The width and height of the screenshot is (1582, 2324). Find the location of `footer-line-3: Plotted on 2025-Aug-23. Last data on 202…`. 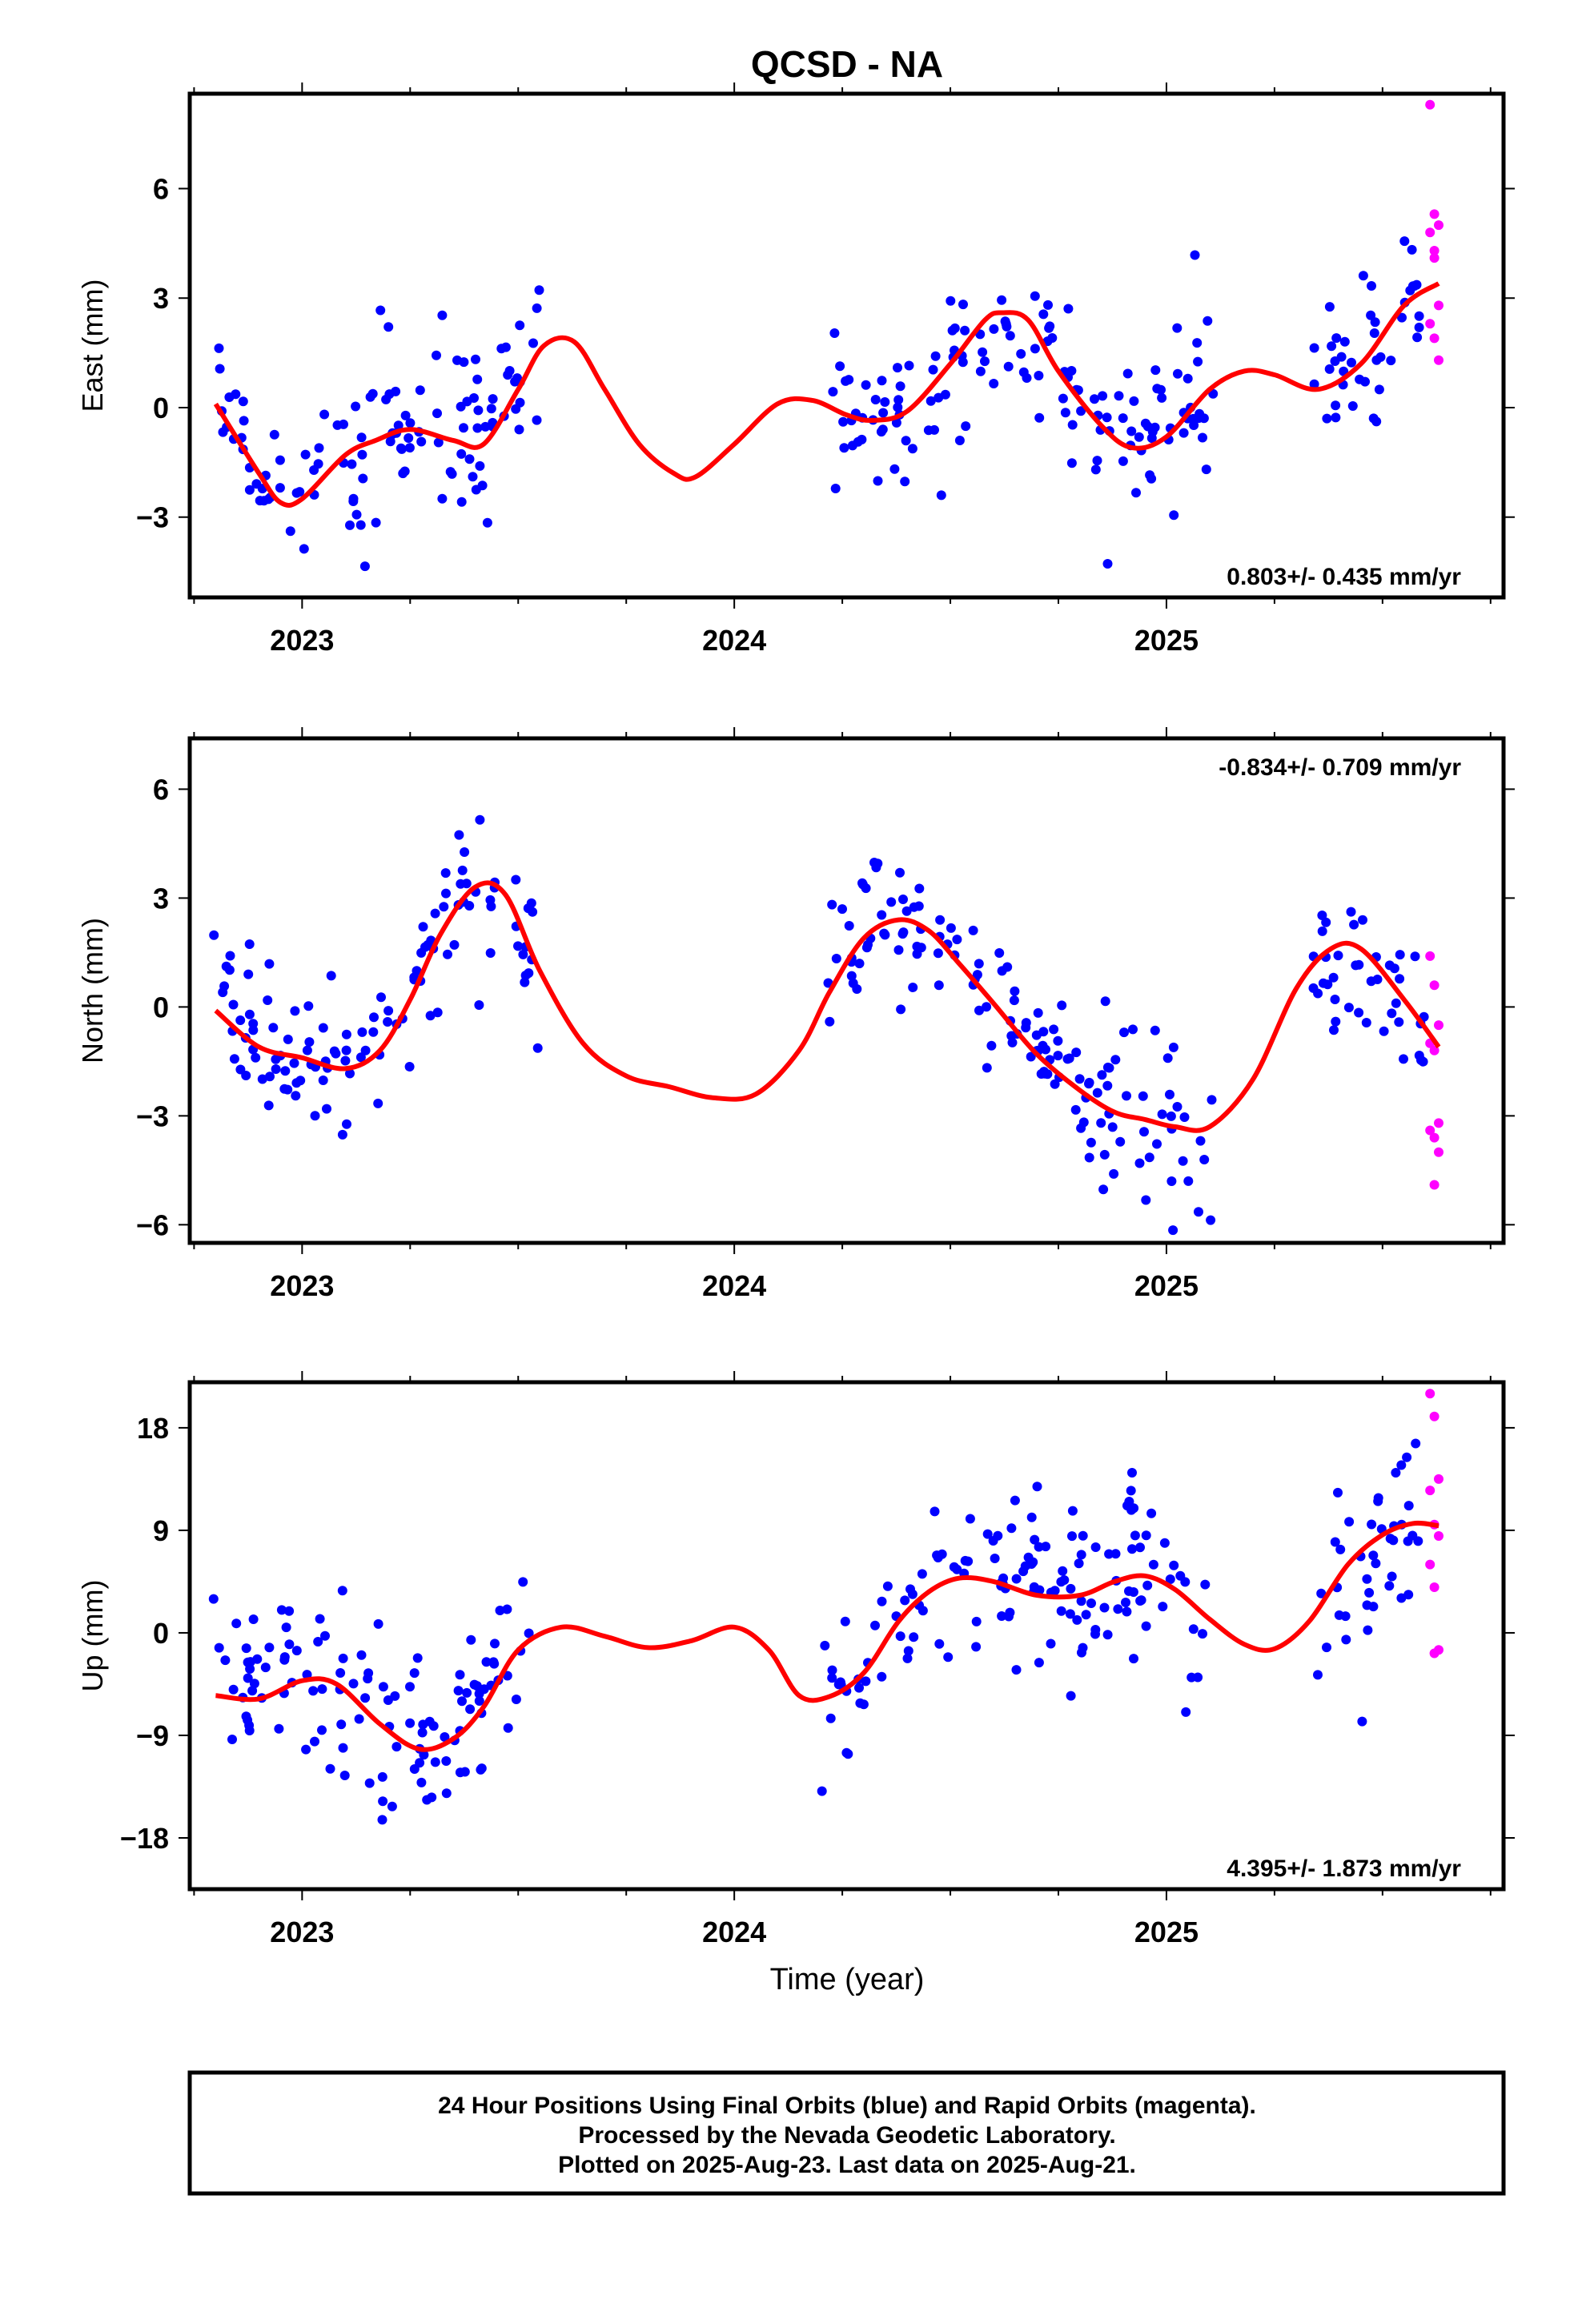

footer-line-3: Plotted on 2025-Aug-23. Last data on 202… is located at coordinates (847, 2165).